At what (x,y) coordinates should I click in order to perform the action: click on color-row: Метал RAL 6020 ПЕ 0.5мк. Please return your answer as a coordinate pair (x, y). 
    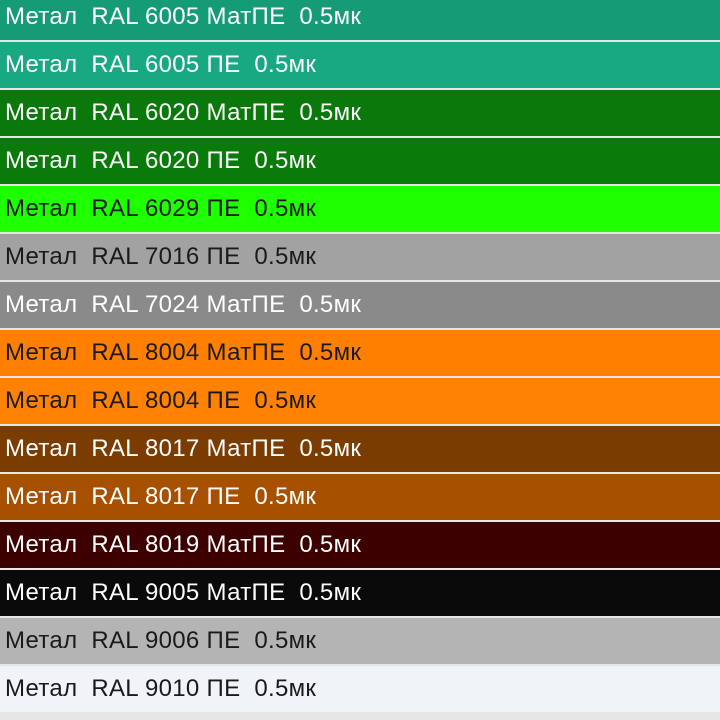
    Looking at the image, I should click on (360, 161).